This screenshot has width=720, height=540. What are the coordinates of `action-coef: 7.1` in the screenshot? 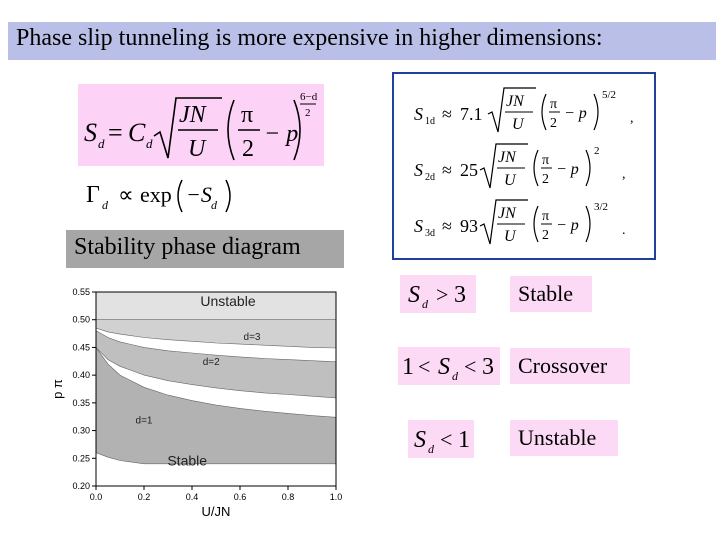 It's located at (471, 114).